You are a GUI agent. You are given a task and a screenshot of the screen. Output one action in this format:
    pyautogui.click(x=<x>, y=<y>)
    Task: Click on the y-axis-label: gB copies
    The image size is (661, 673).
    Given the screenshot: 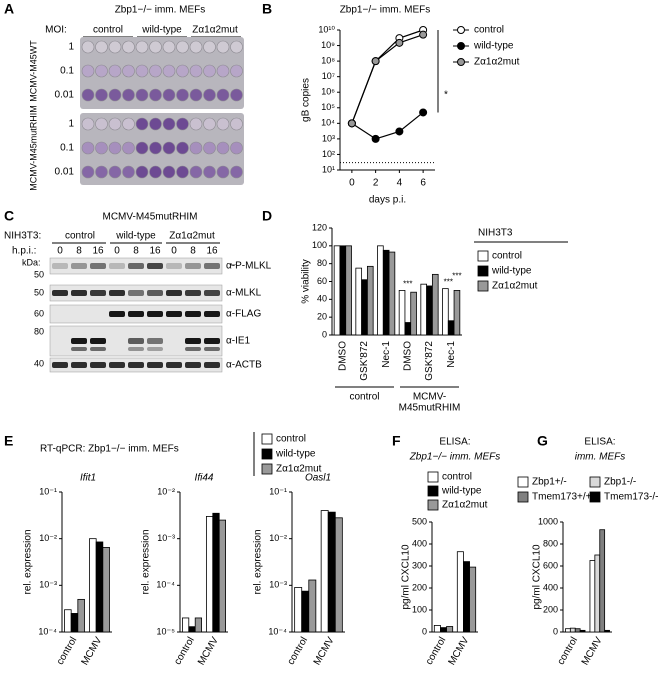 What is the action you would take?
    pyautogui.click(x=306, y=100)
    